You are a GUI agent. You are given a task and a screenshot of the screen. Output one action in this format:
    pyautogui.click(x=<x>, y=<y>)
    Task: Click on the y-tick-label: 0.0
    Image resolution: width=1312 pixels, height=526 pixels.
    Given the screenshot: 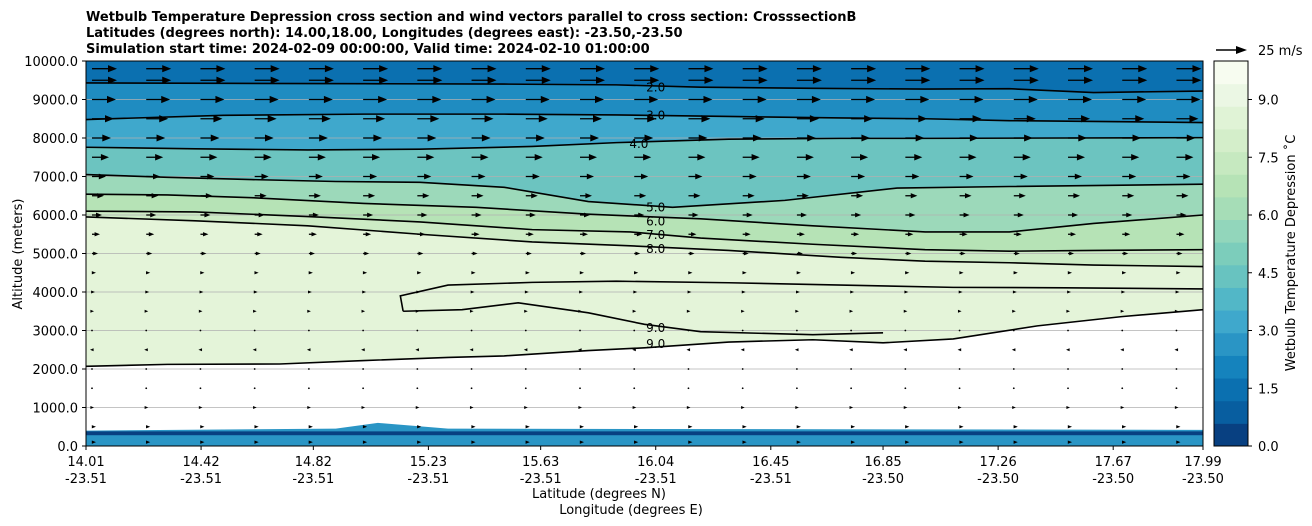 What is the action you would take?
    pyautogui.click(x=67, y=447)
    